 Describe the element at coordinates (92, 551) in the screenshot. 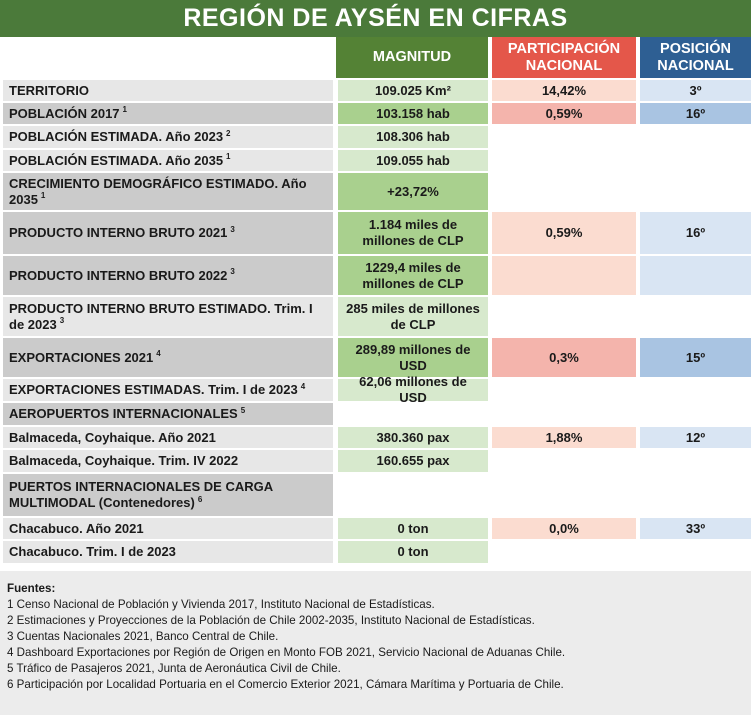

I see `row-label-text: Chacabuco. Trim. I de 2023` at that location.